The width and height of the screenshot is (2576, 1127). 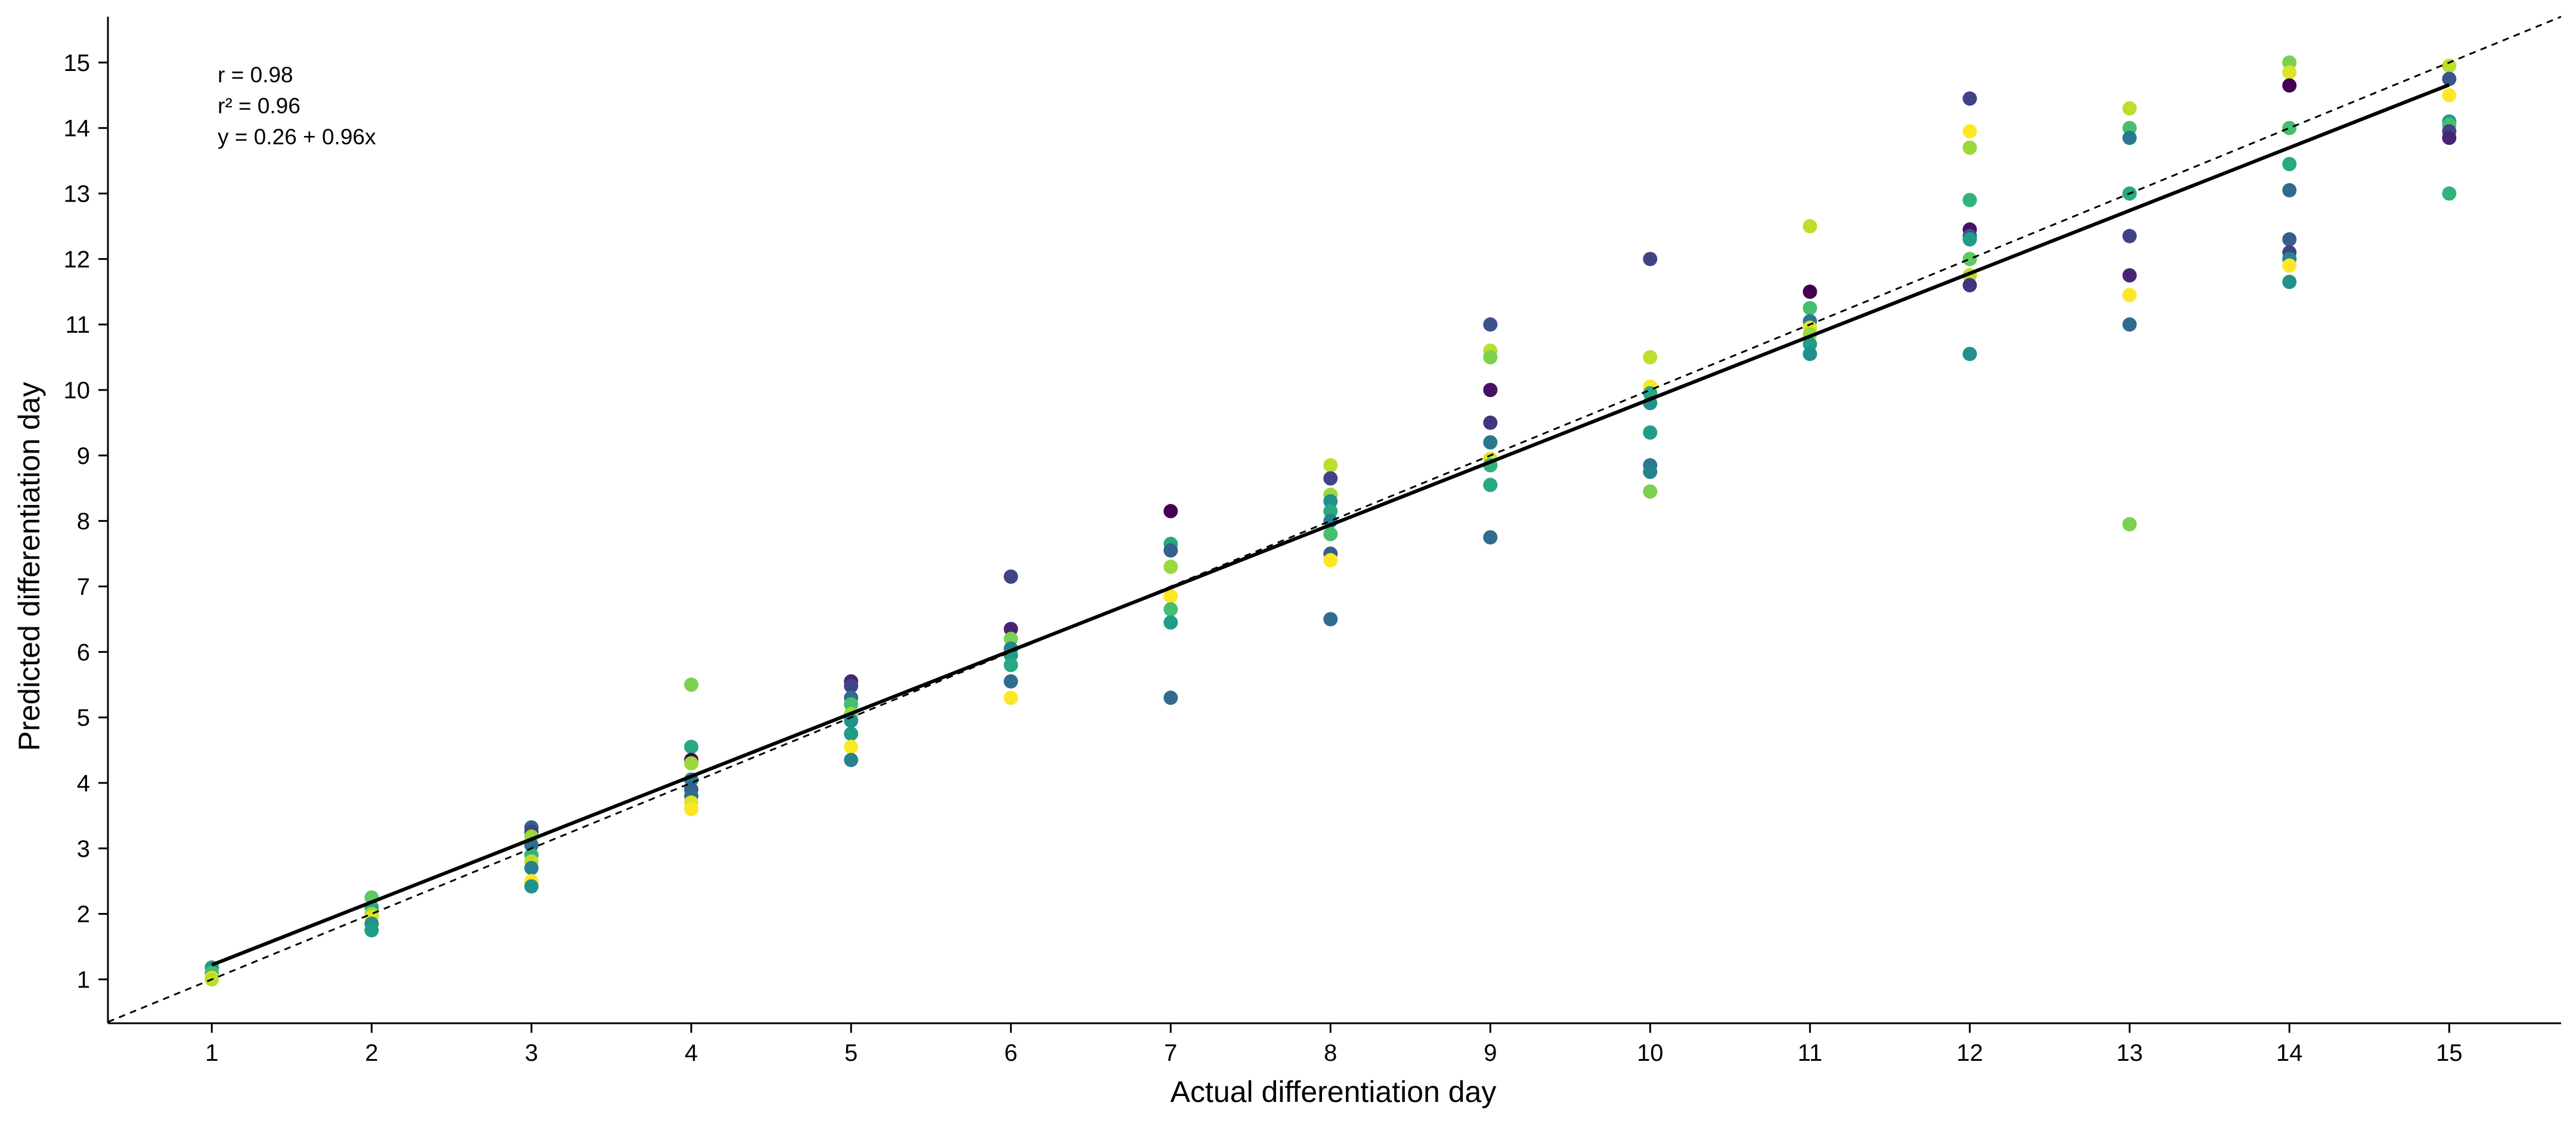 What do you see at coordinates (83, 718) in the screenshot?
I see `y-tick-label: 5` at bounding box center [83, 718].